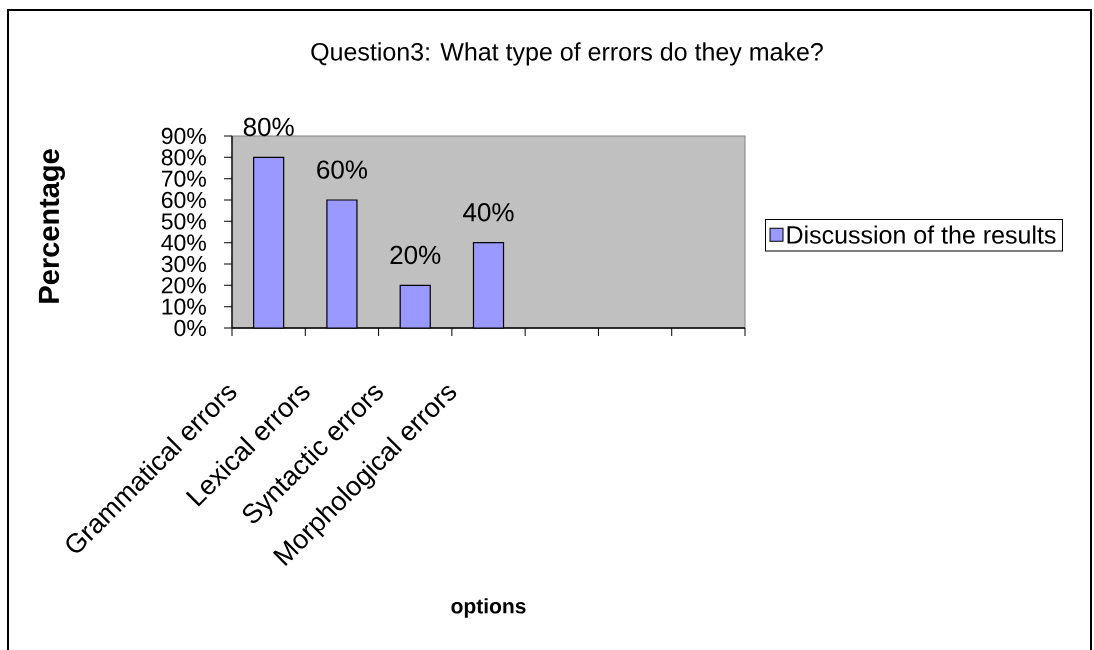  I want to click on data-label: 20%, so click(415, 255).